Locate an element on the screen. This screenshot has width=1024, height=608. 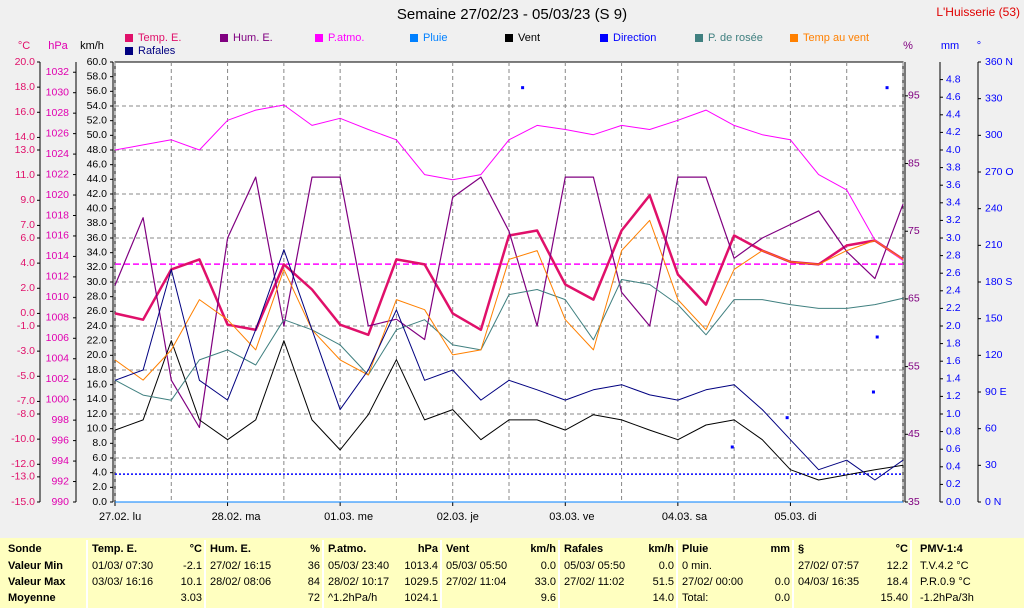
y-tick-label: 58.0 is located at coordinates (97, 76).